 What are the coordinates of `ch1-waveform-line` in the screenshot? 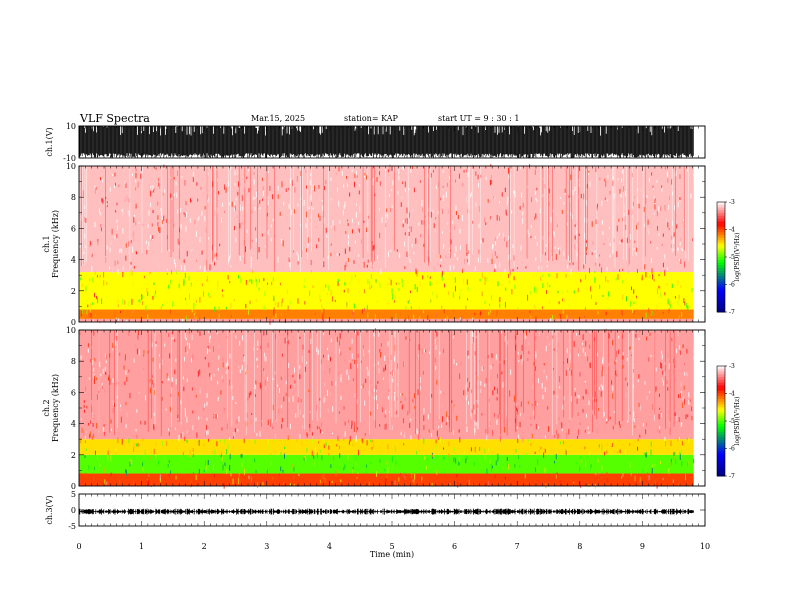 It's located at (386, 142).